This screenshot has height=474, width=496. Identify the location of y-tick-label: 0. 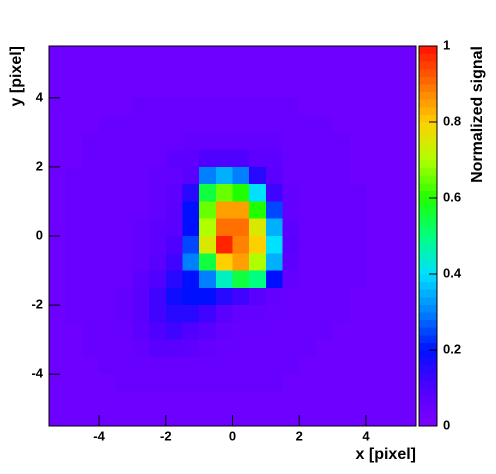
(39, 234).